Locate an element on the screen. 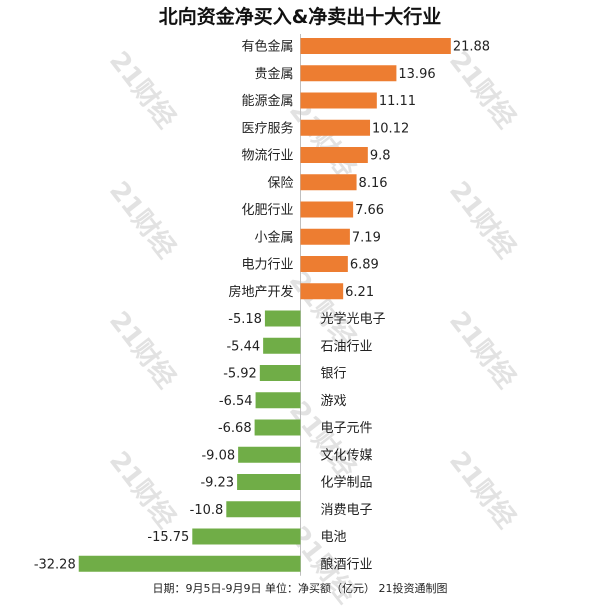 This screenshot has width=600, height=610. category-label-18: 消费电子 is located at coordinates (347, 510).